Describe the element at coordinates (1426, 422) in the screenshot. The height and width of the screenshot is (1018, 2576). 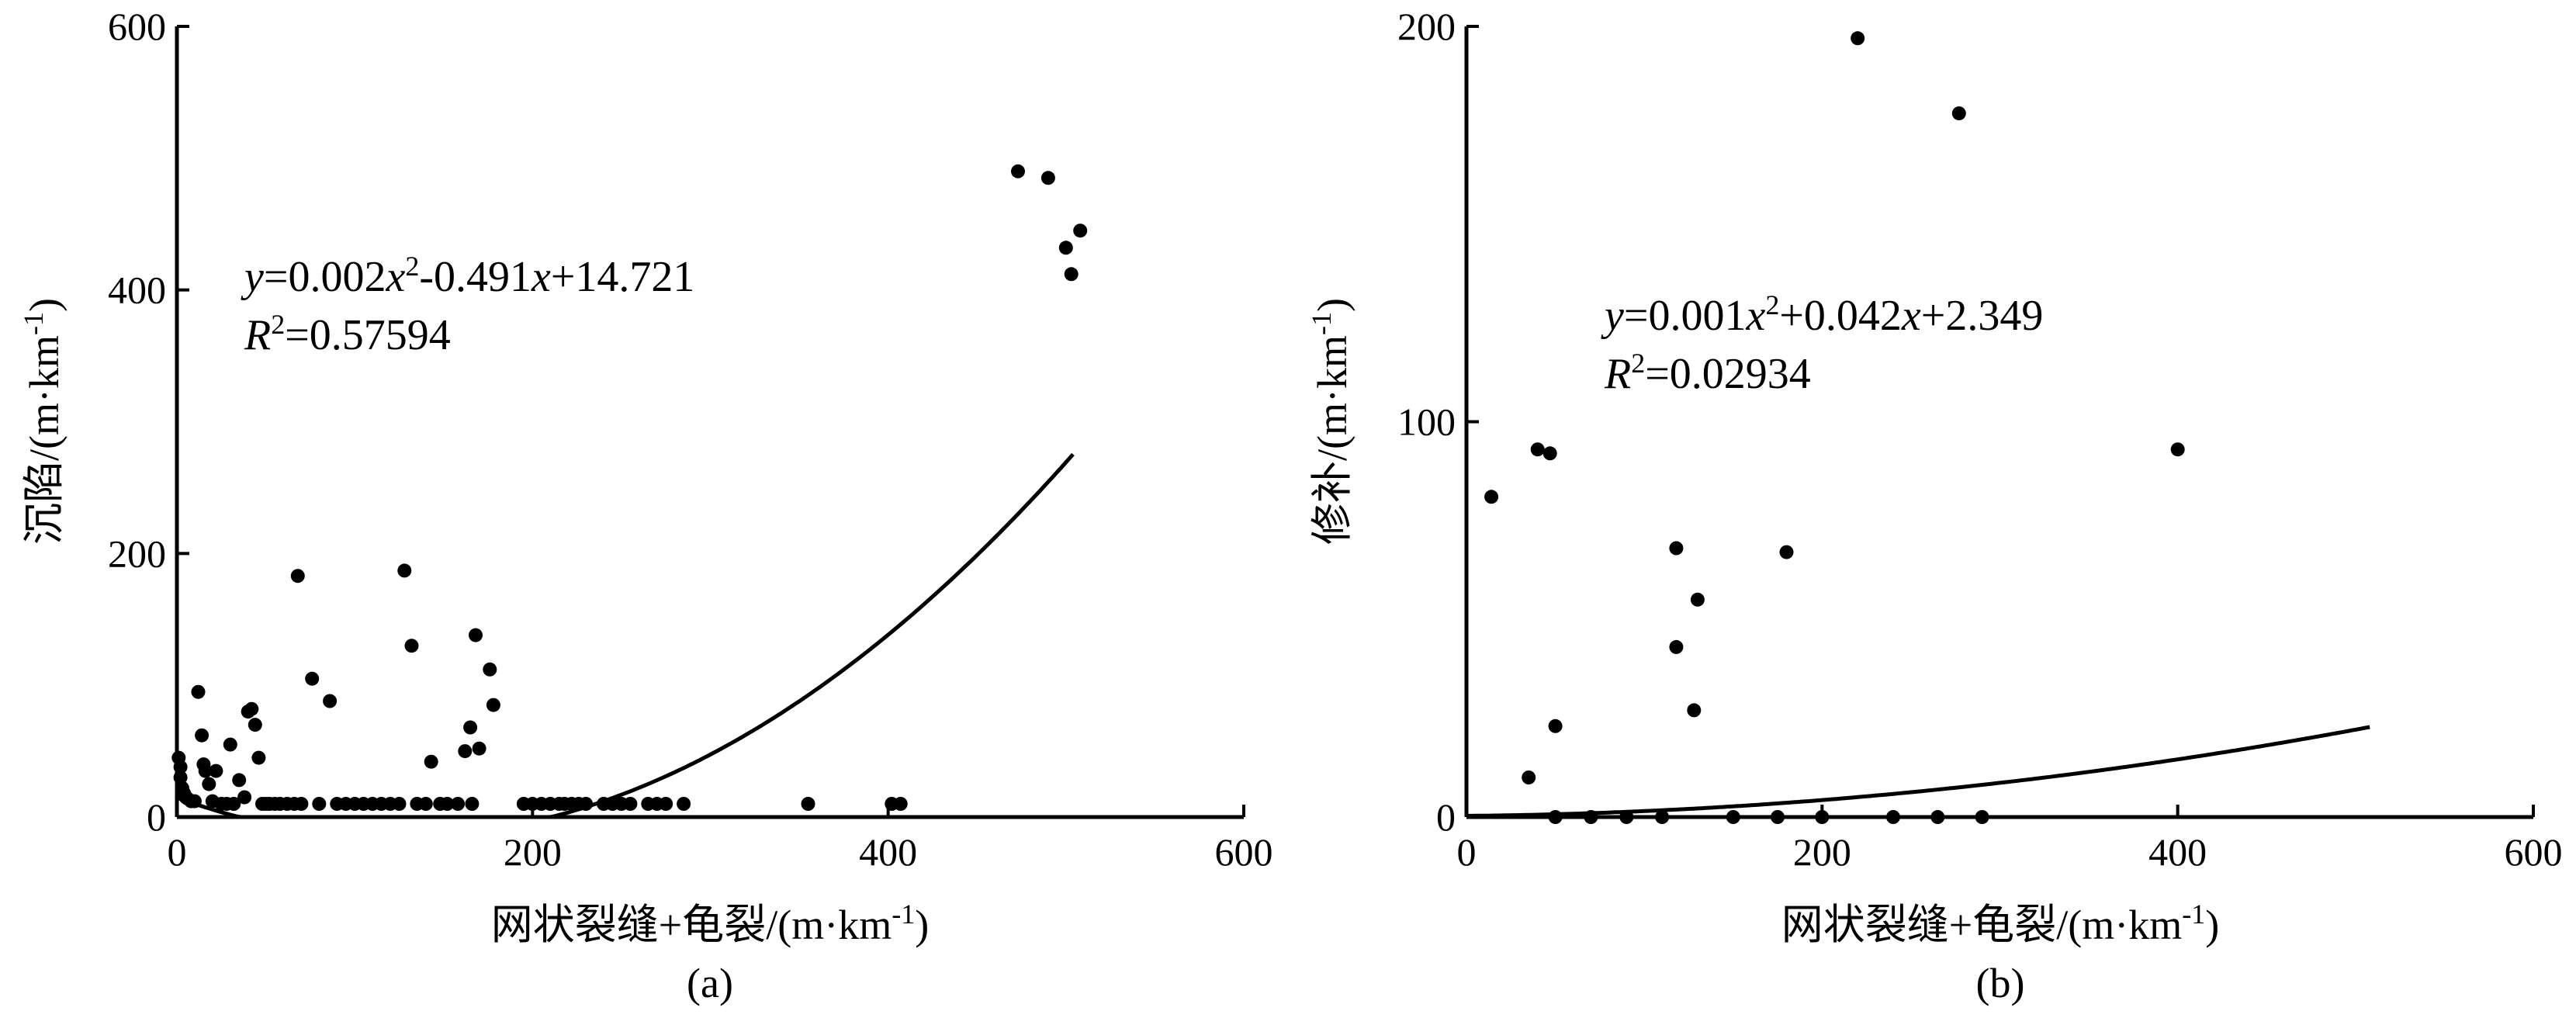
I see `y-tick-label: 100` at that location.